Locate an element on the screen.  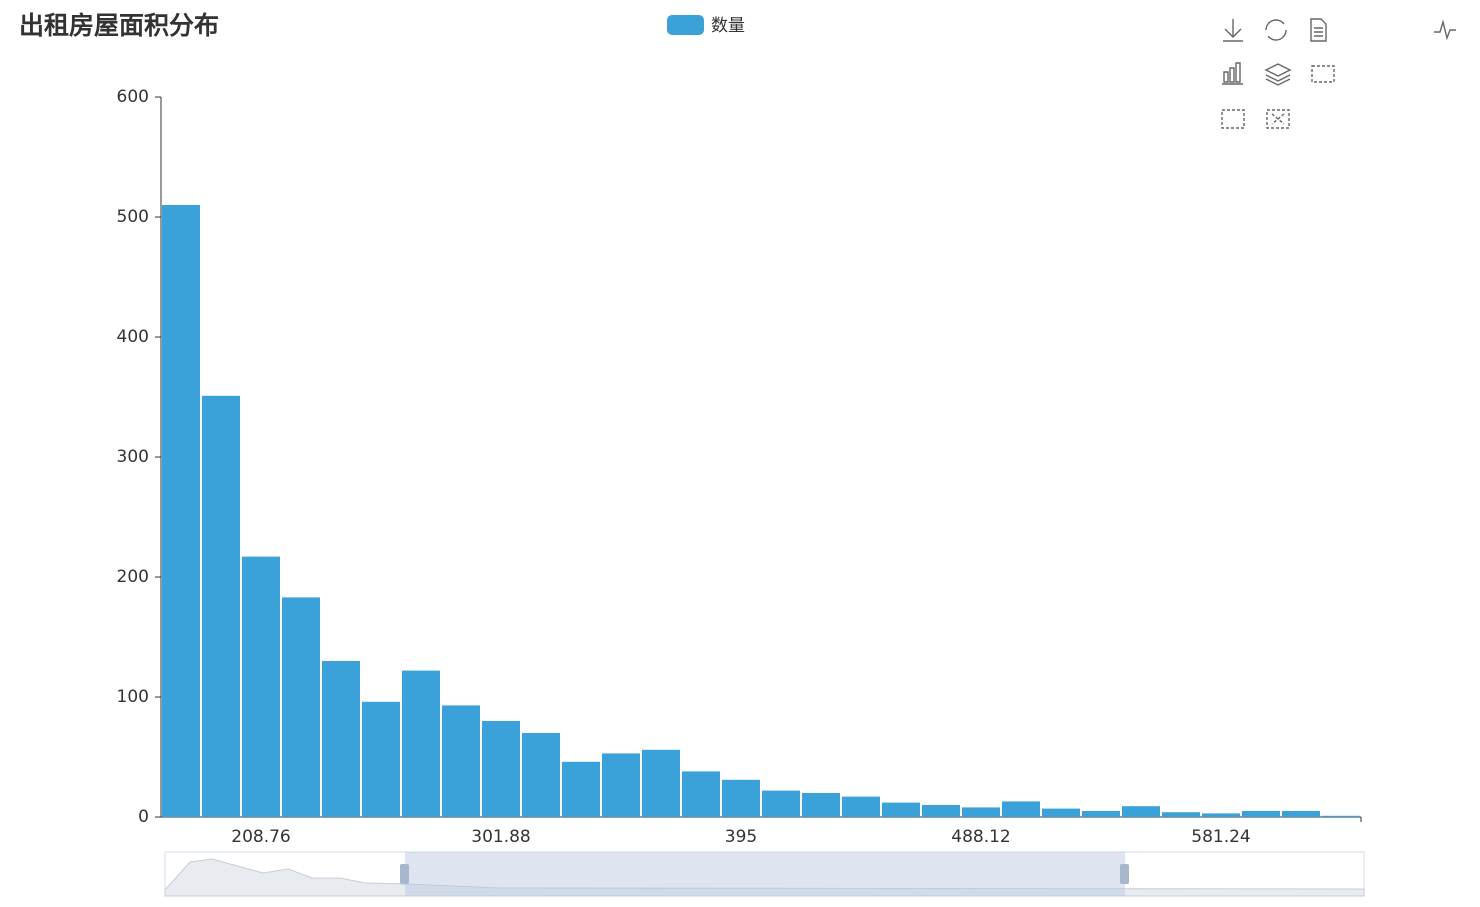
tool-rect-select is located at coordinates (1323, 74).